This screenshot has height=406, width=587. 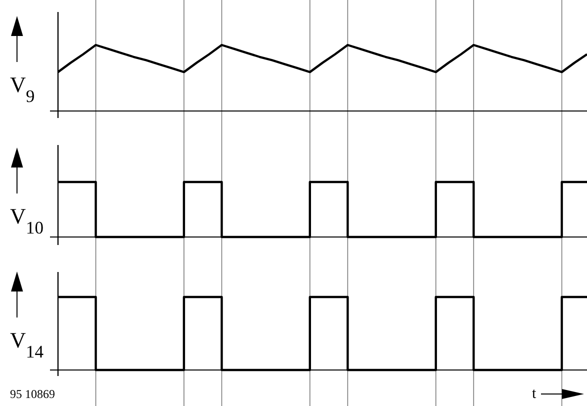 I want to click on x-axis-title: t, so click(x=534, y=394).